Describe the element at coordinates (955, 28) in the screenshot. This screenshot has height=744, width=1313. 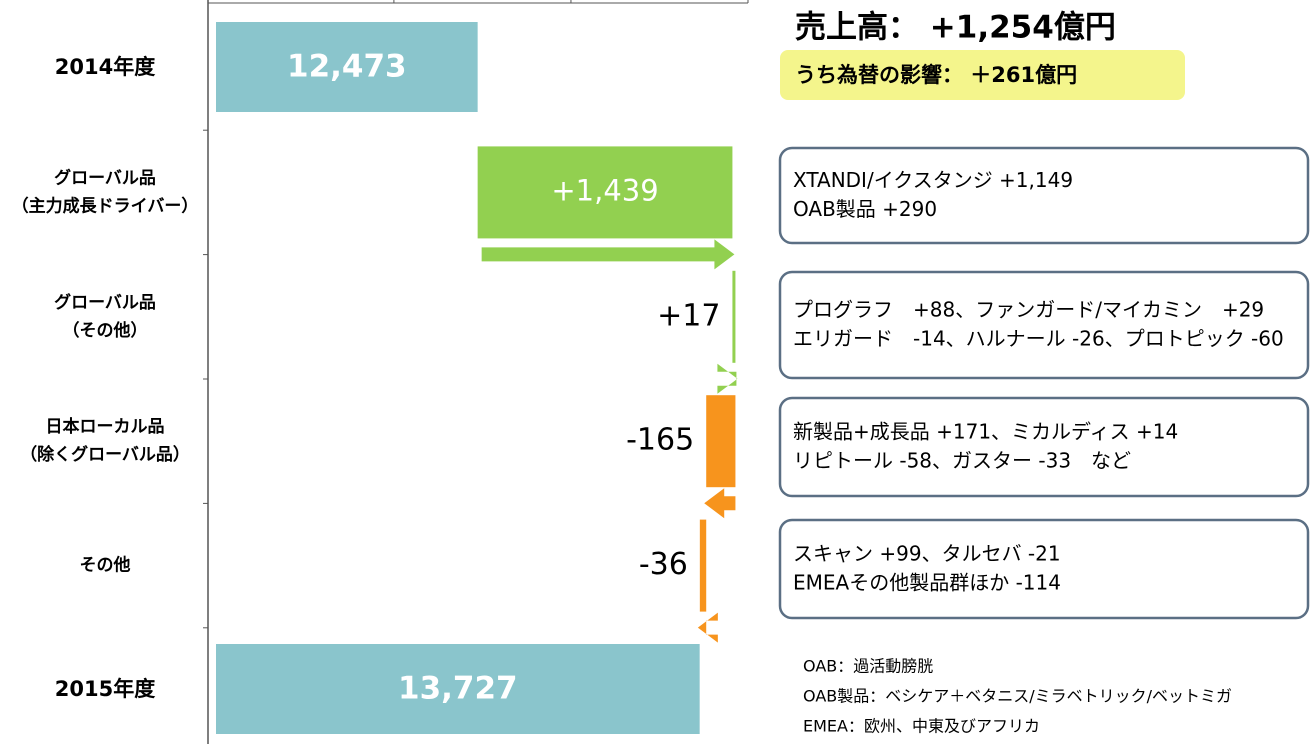
I see `chart-title: 売上高： +1,254億円` at that location.